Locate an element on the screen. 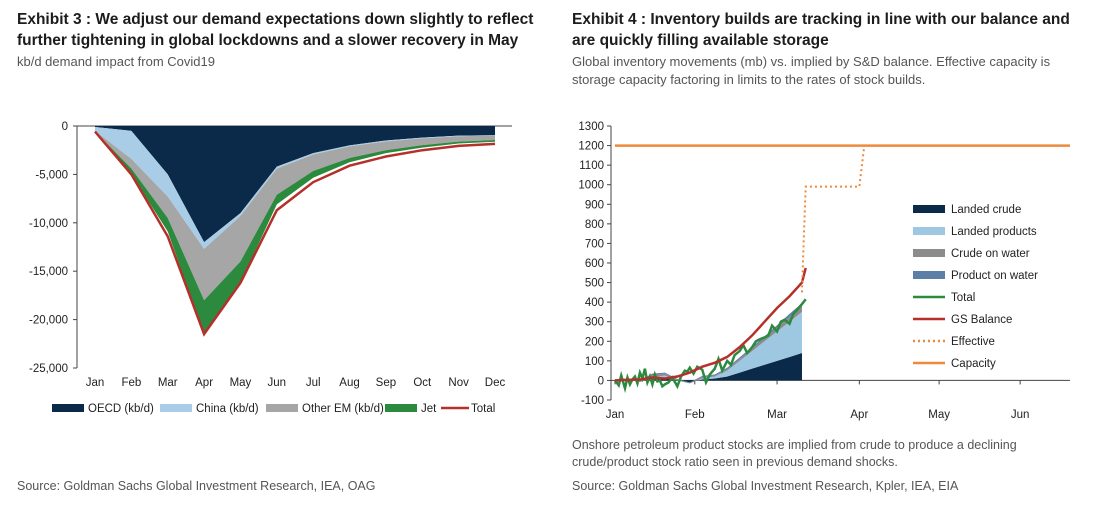 The height and width of the screenshot is (507, 1104). y-tick-label: 300 is located at coordinates (594, 323).